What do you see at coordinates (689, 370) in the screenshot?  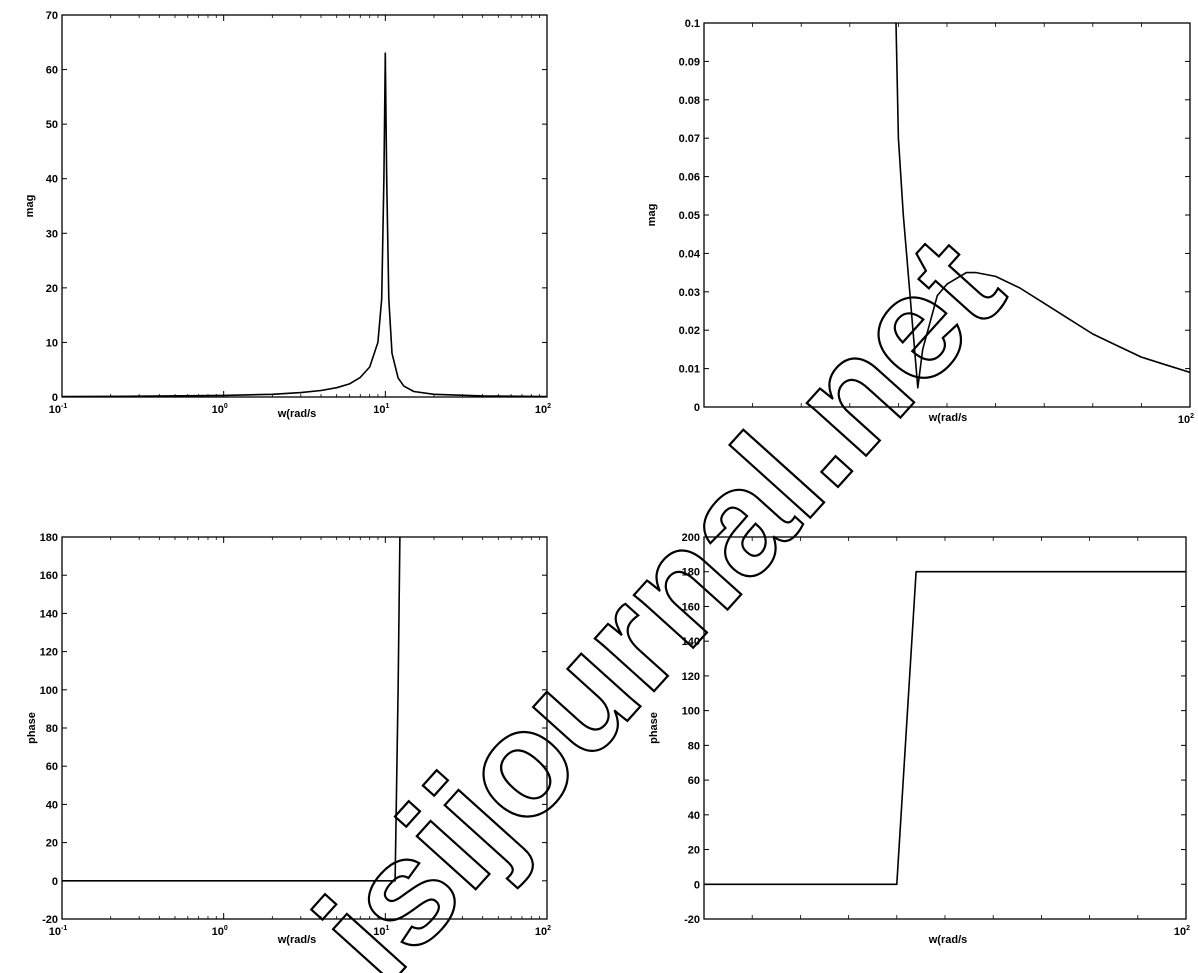 I see `y-tick-label: 0.01` at bounding box center [689, 370].